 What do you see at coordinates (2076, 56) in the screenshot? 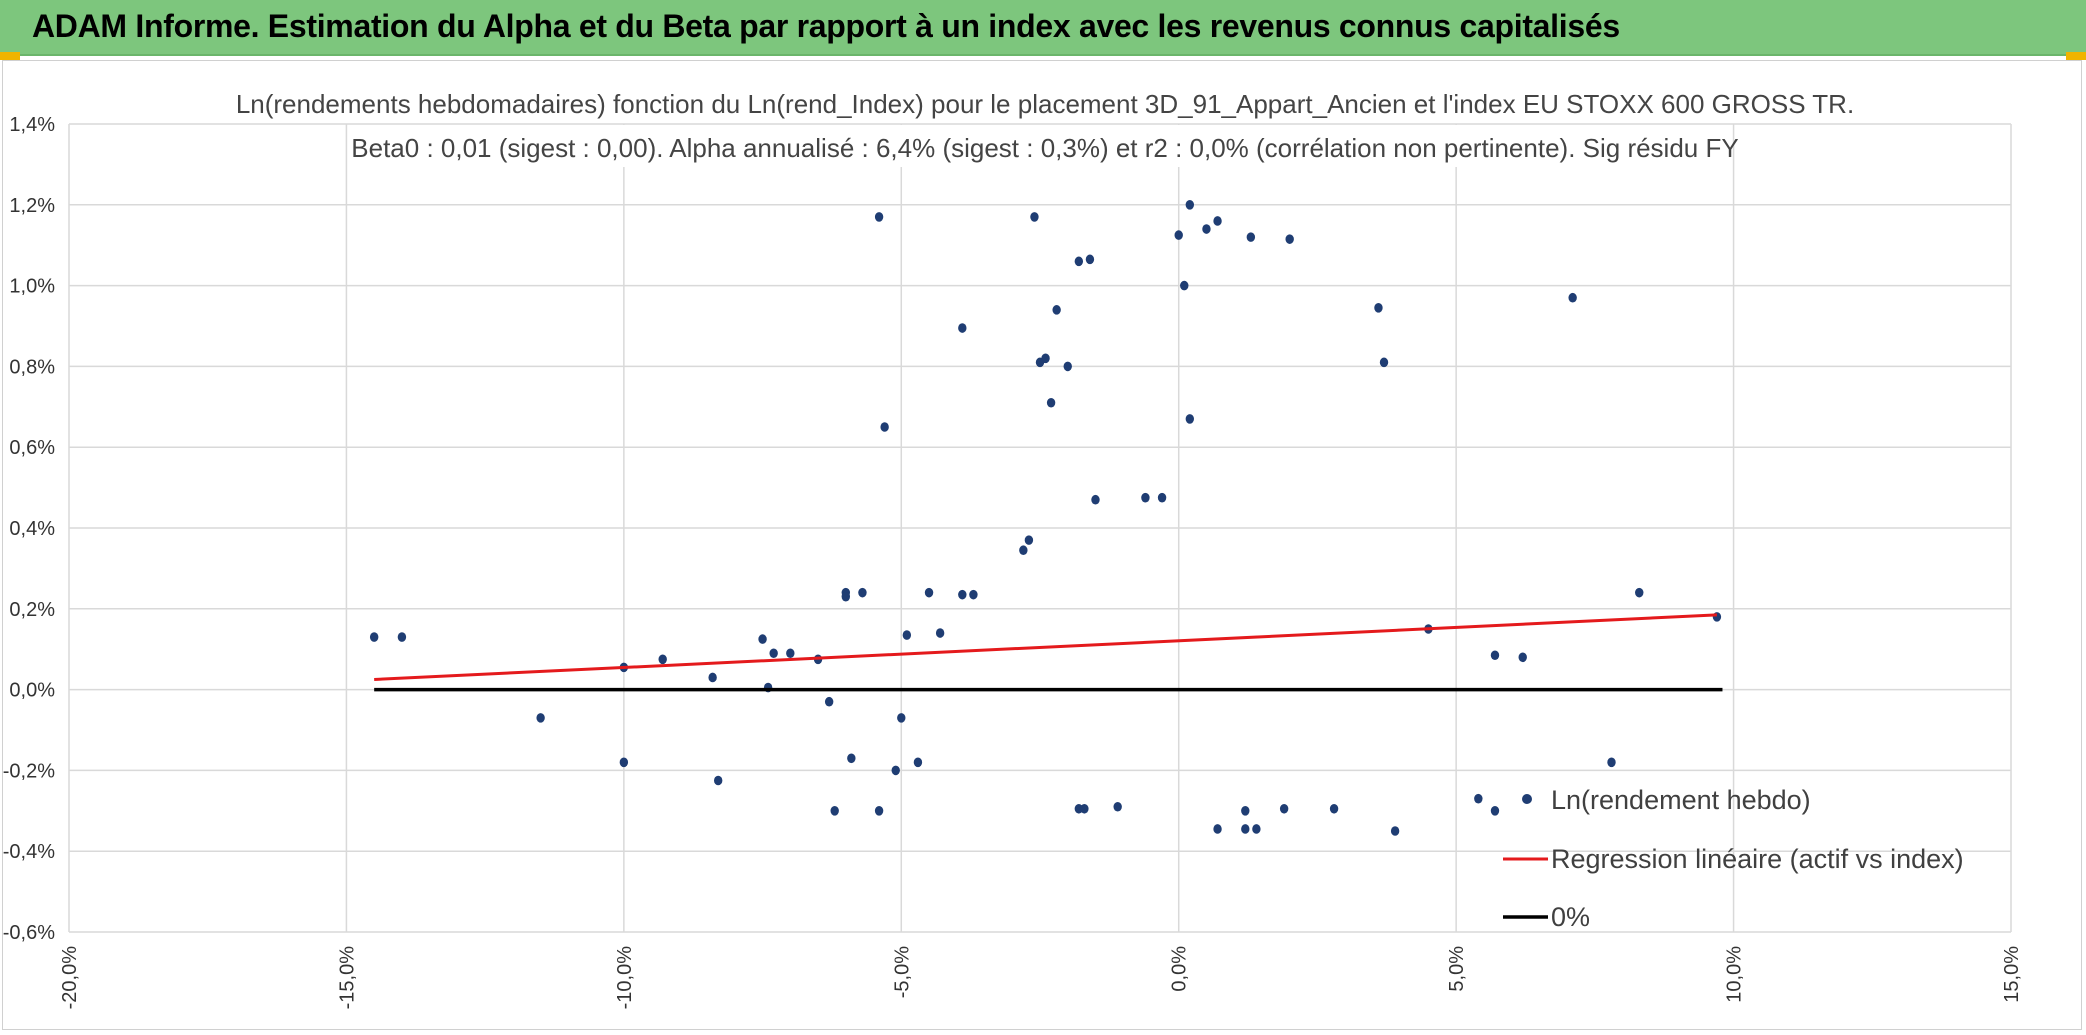
I see `corner-marker-right` at bounding box center [2076, 56].